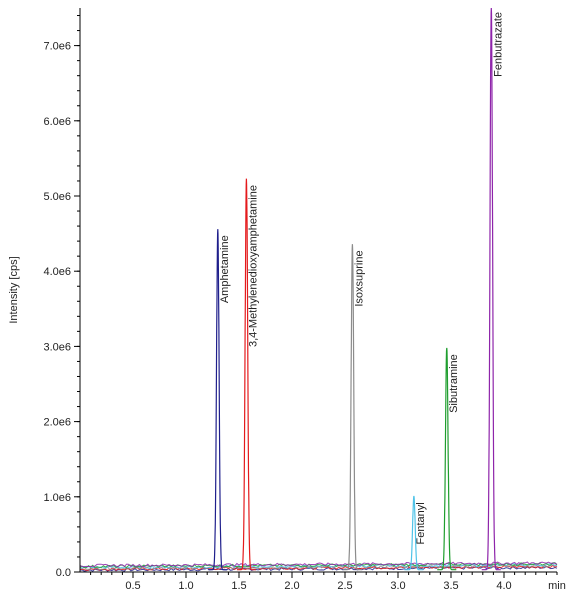 The image size is (566, 599). What do you see at coordinates (491, 289) in the screenshot?
I see `peak-fenbutrazate` at bounding box center [491, 289].